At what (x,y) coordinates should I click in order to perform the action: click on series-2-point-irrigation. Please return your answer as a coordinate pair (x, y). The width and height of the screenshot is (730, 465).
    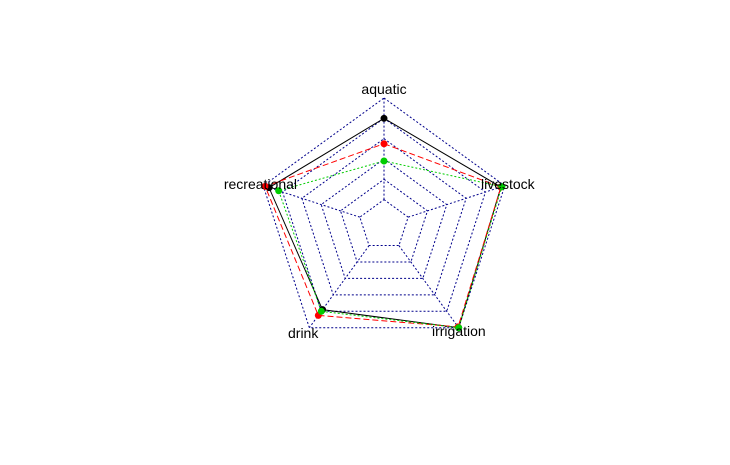
    Looking at the image, I should click on (459, 328).